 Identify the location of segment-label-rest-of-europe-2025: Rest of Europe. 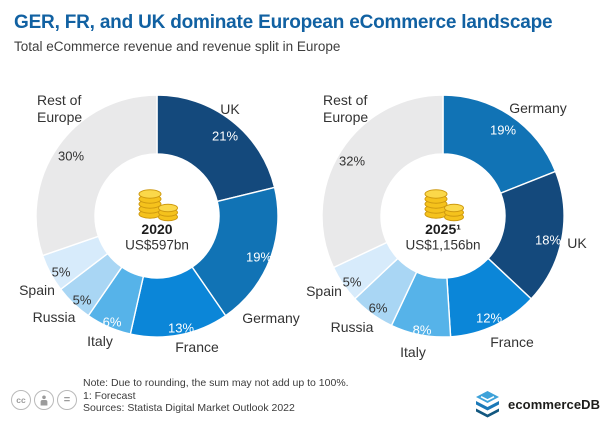
(346, 108).